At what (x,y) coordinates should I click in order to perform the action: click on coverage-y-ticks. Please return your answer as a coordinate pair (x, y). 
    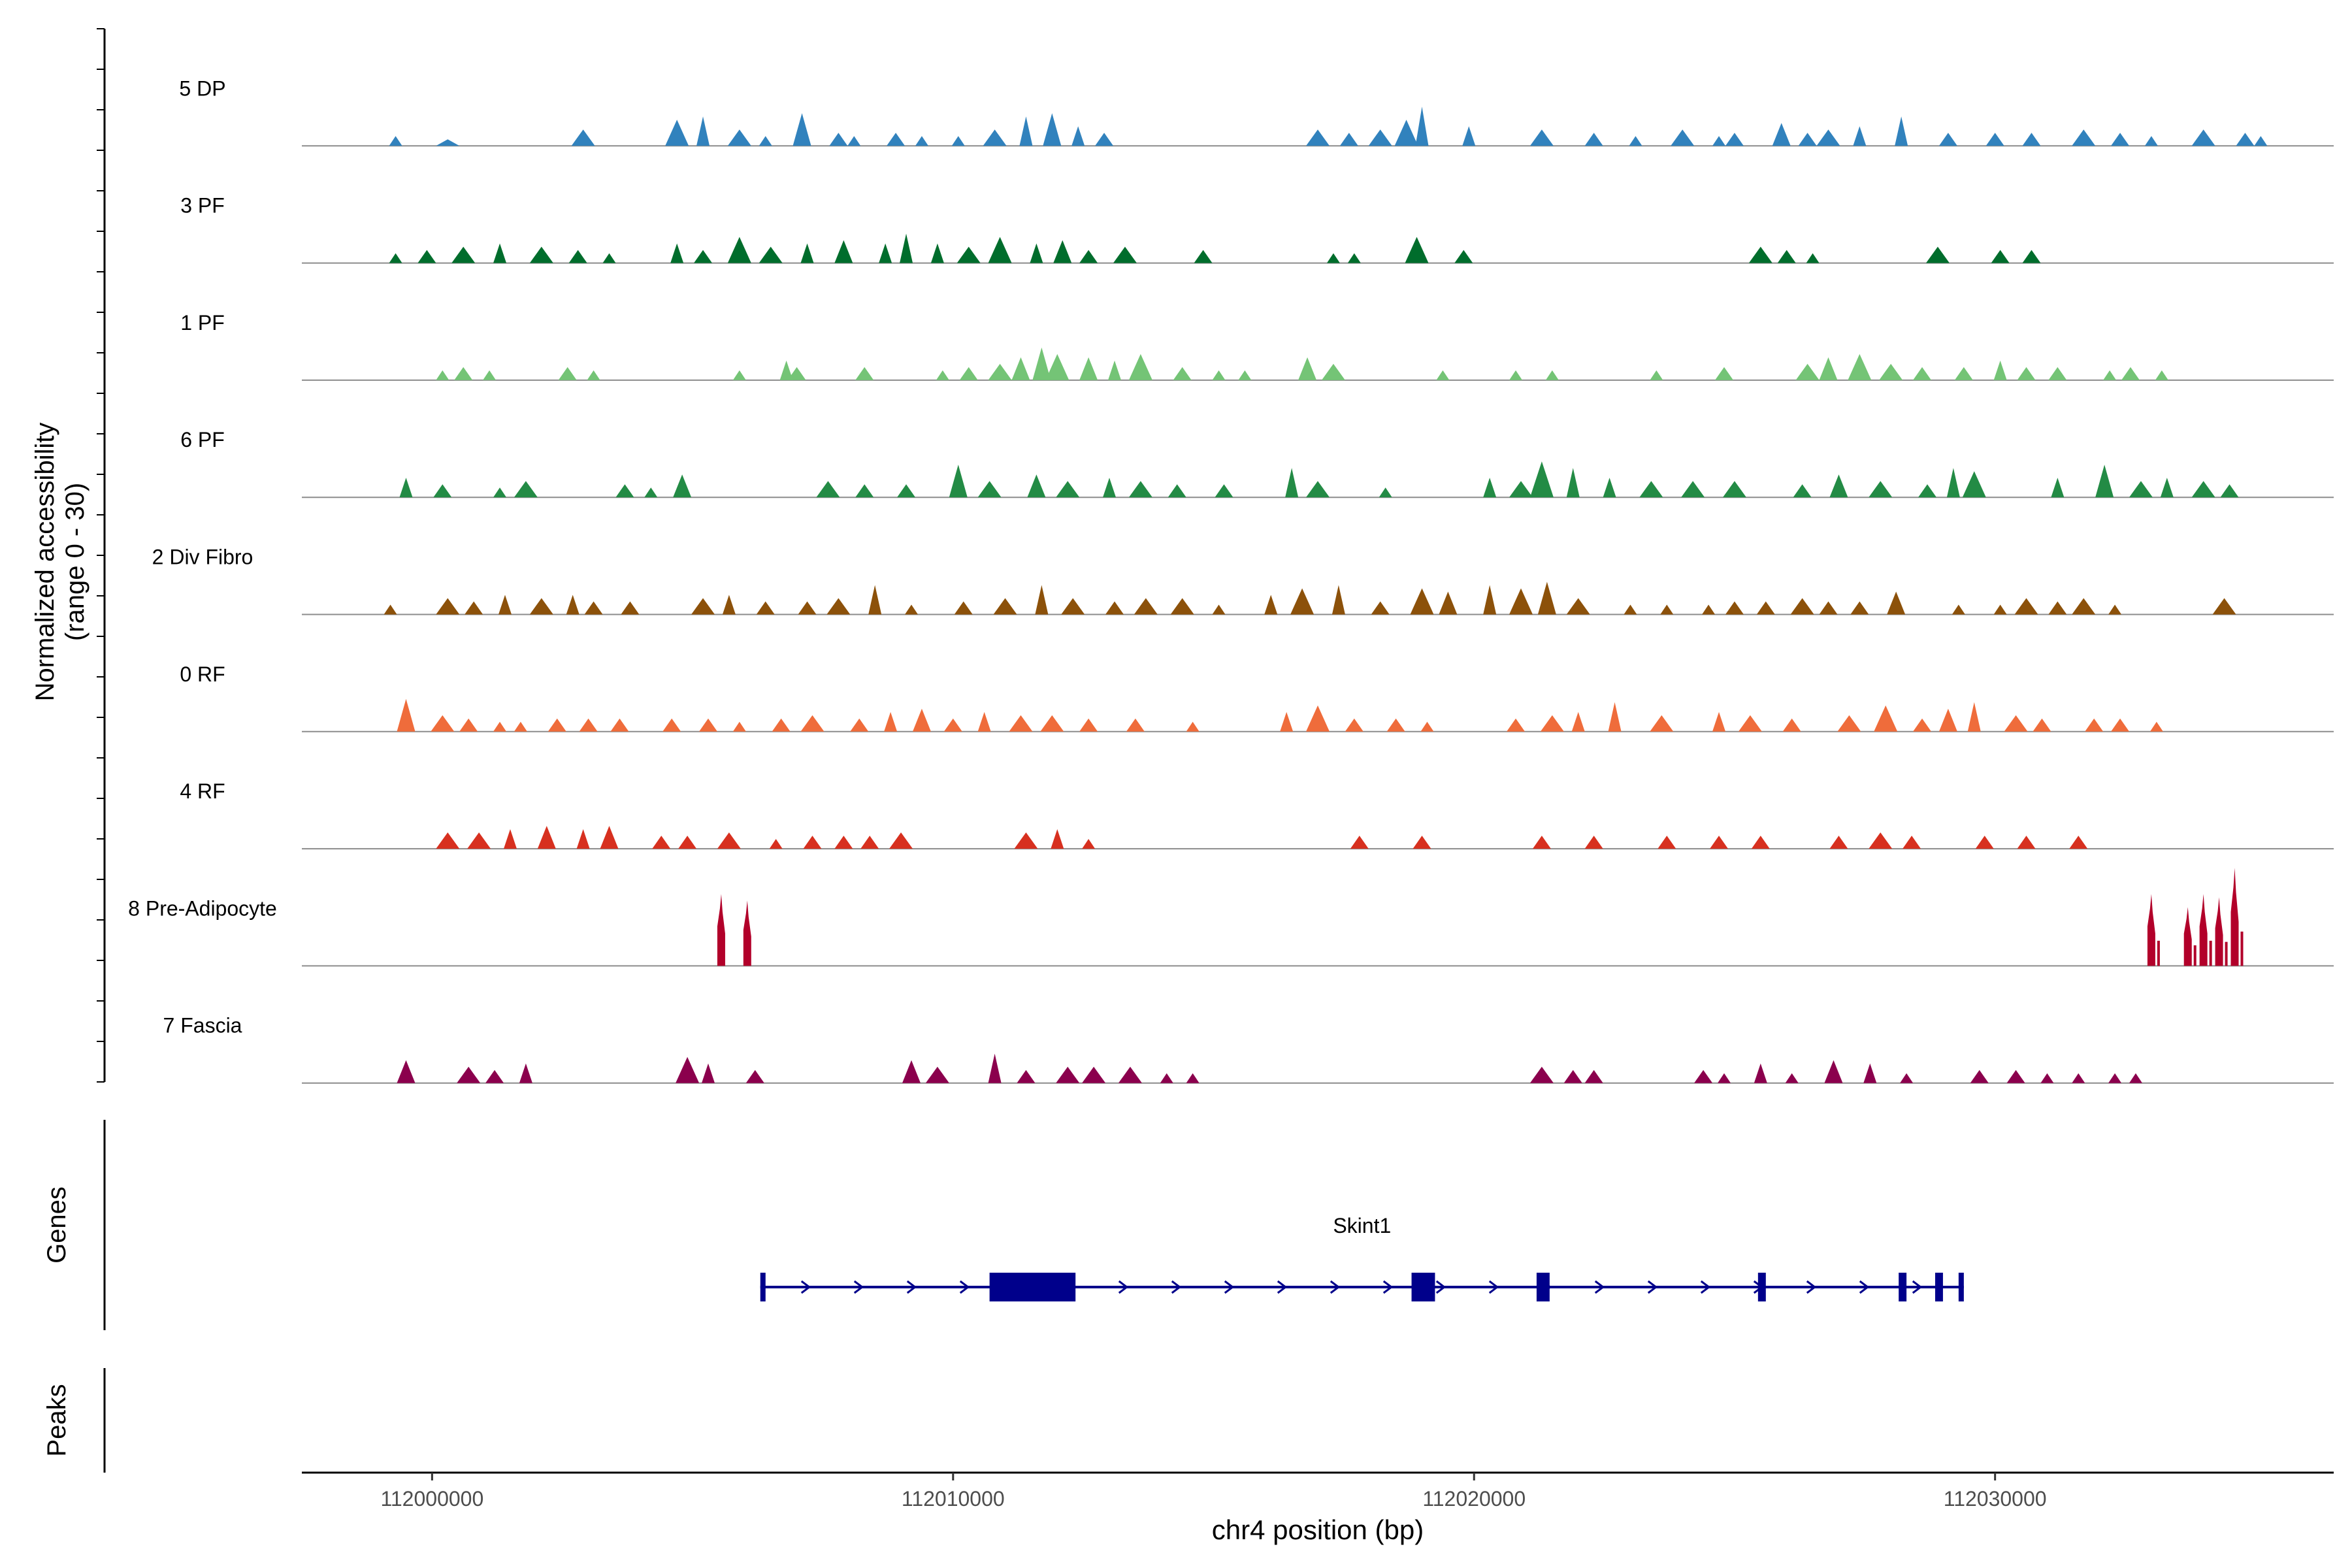
    Looking at the image, I should click on (101, 555).